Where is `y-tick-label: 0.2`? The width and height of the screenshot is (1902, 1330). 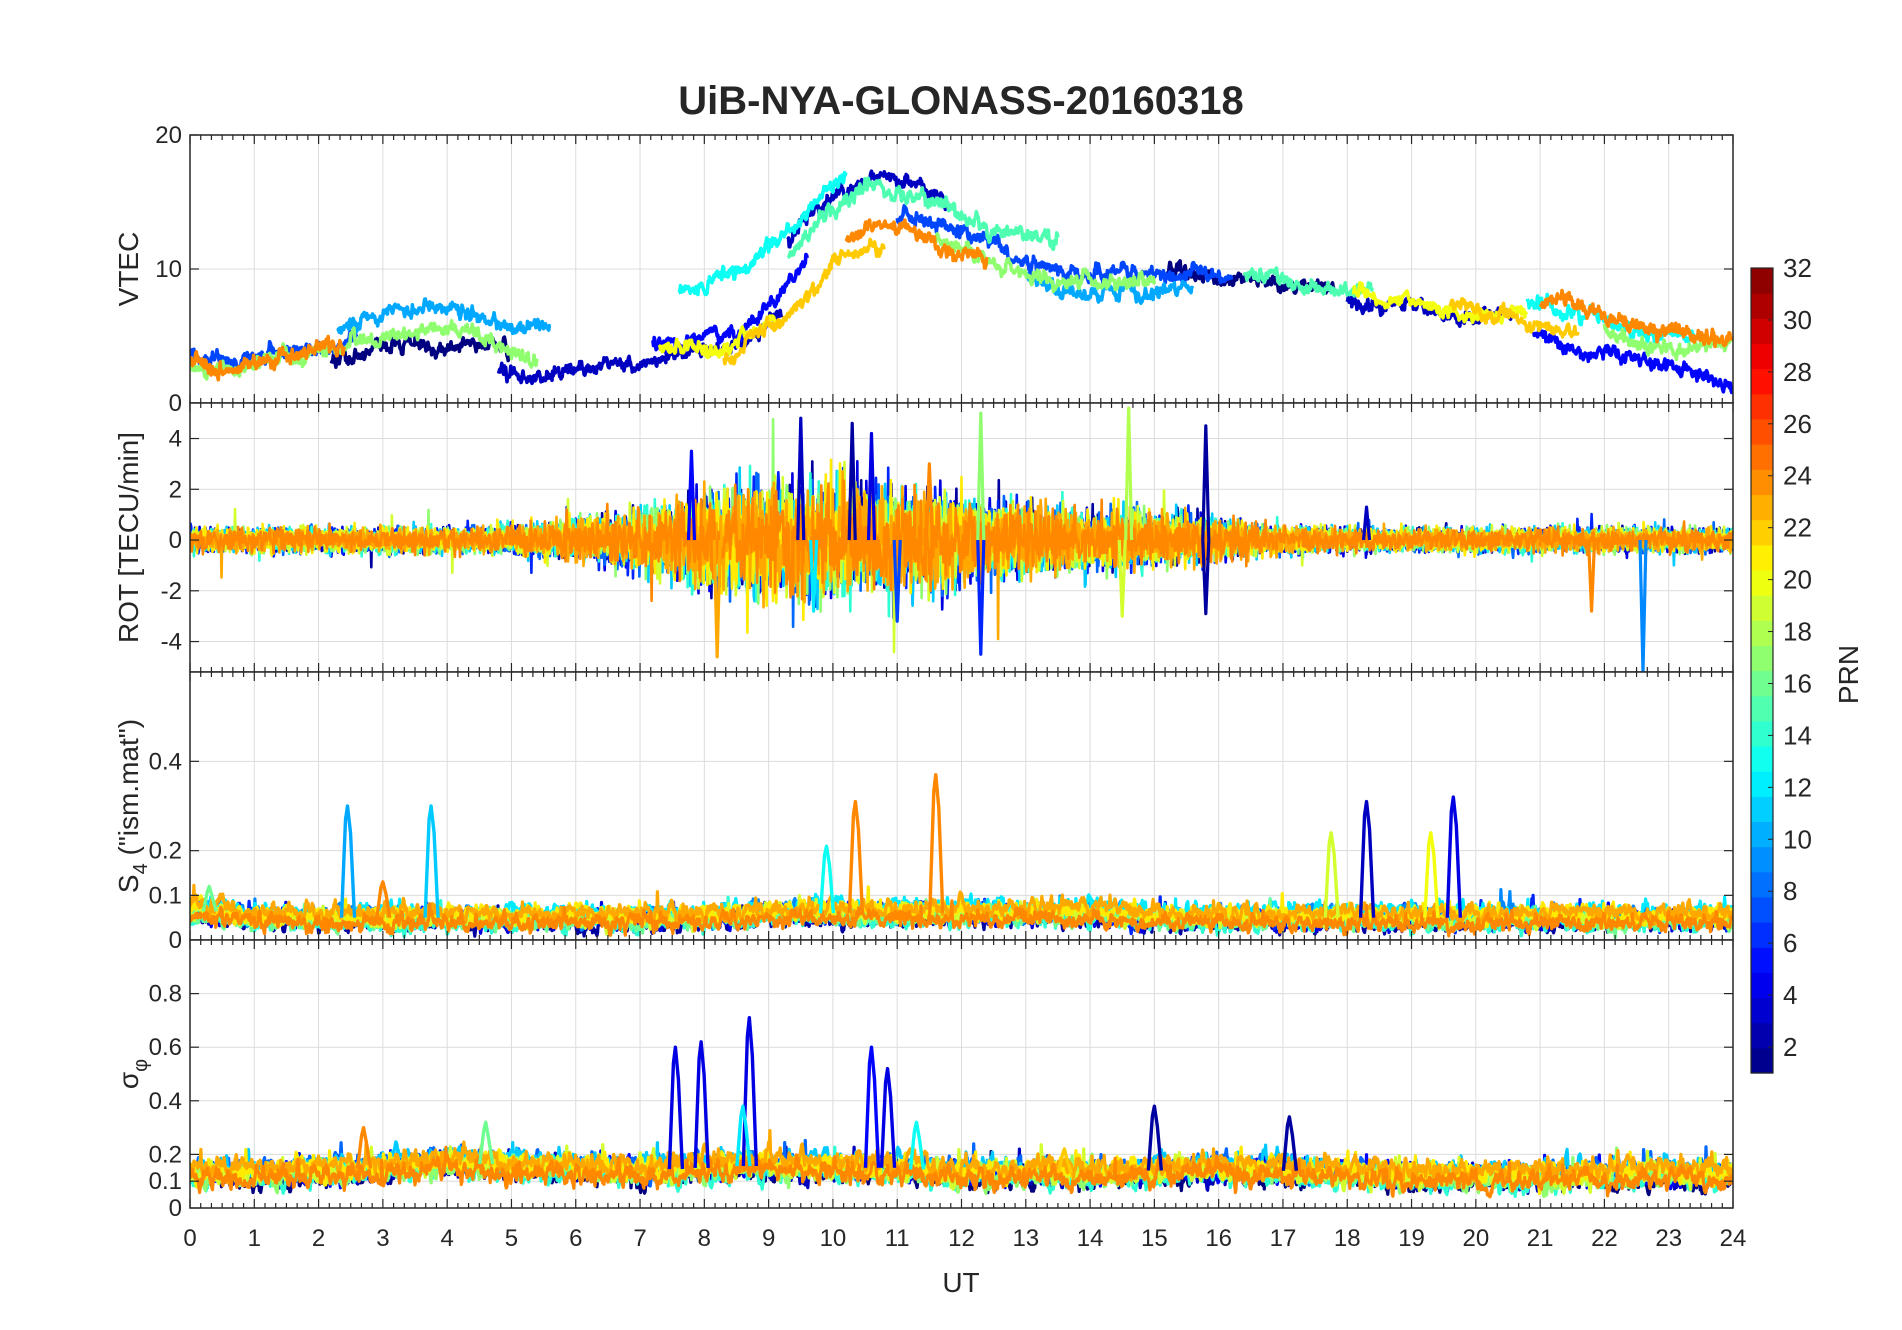 y-tick-label: 0.2 is located at coordinates (165, 851).